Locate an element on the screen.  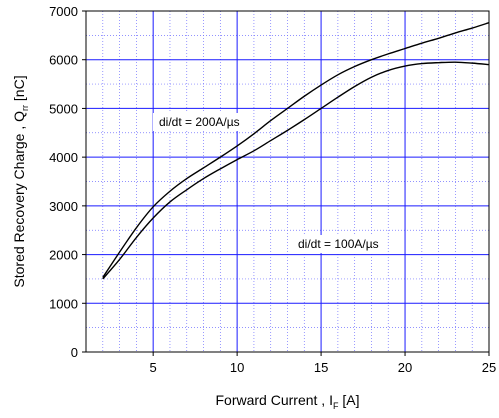
y-tick-label: 3000 is located at coordinates (63, 206).